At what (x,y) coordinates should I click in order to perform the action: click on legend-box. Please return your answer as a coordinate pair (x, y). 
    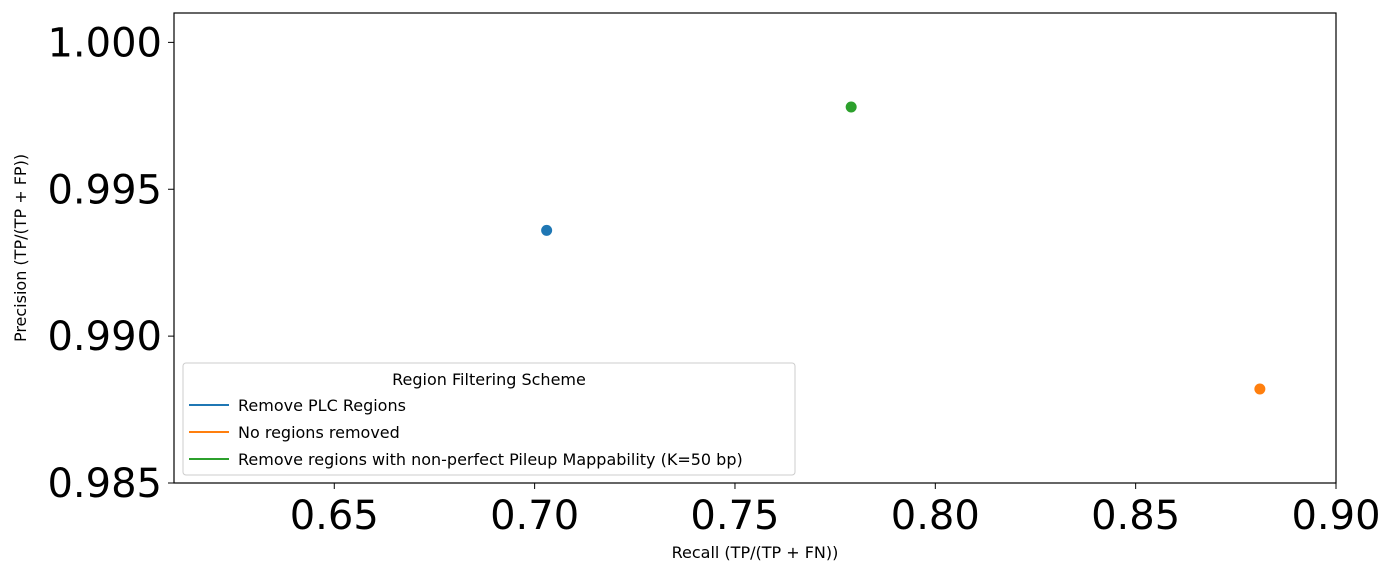
    Looking at the image, I should click on (489, 419).